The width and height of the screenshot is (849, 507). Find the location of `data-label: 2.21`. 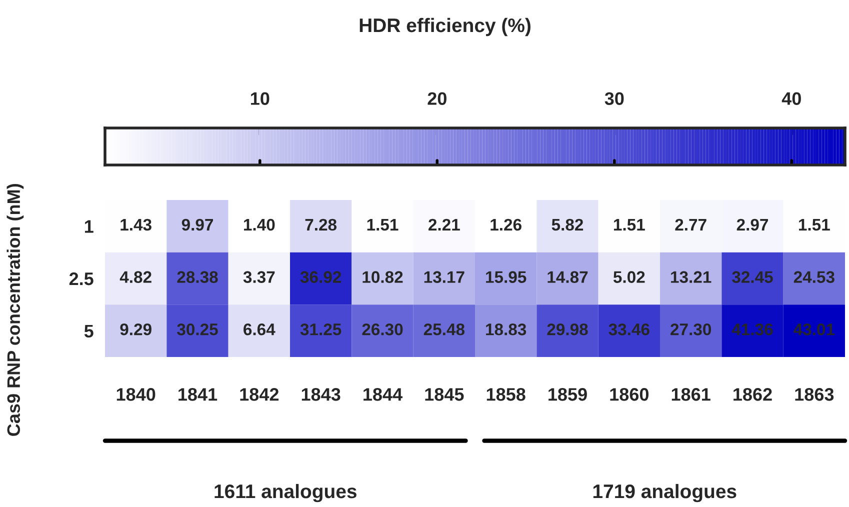

data-label: 2.21 is located at coordinates (444, 224).